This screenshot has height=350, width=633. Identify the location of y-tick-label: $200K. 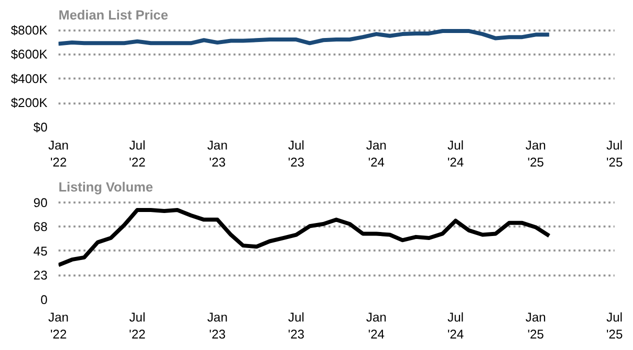
(29, 103).